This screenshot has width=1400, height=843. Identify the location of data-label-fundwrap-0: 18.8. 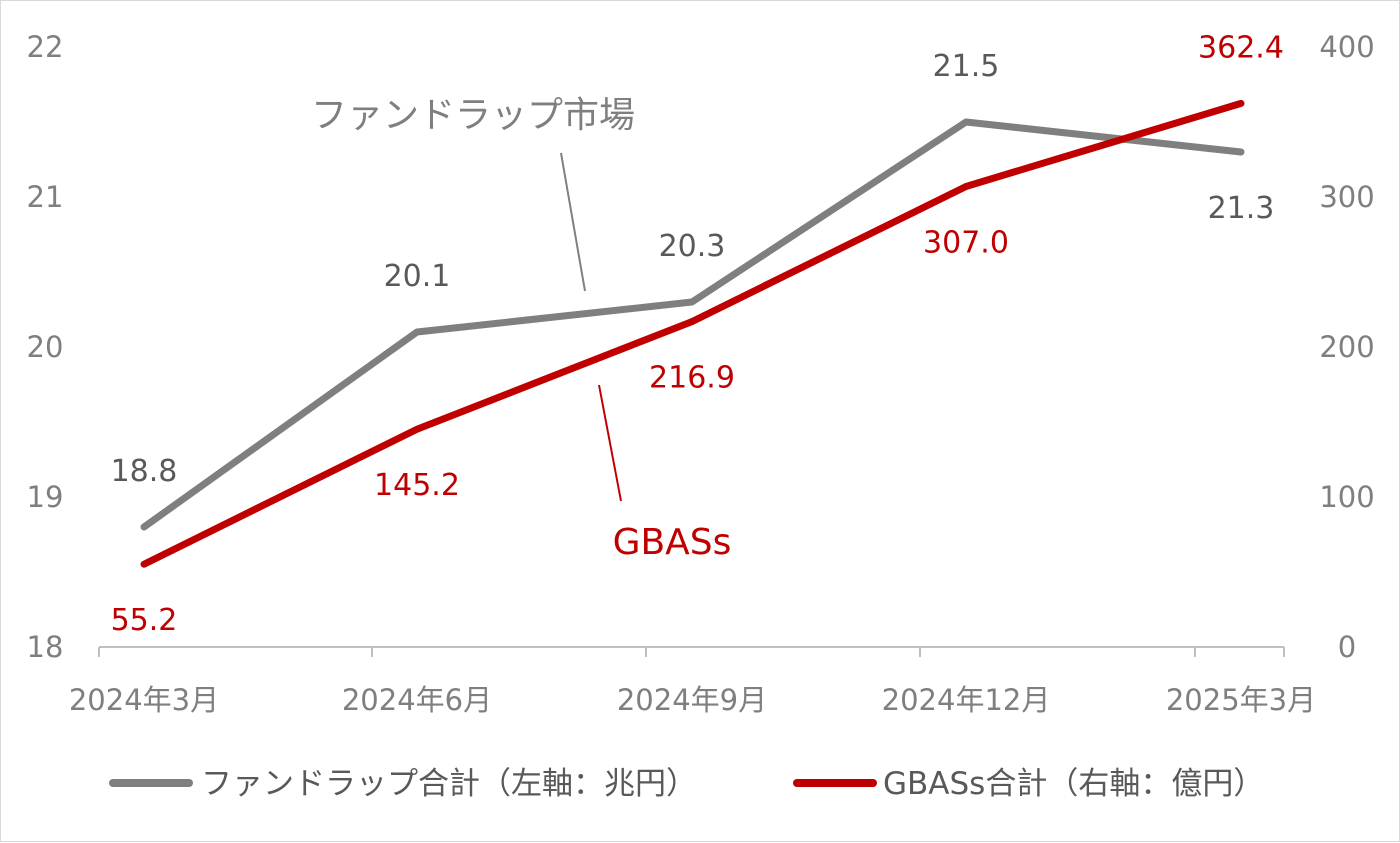
(144, 471).